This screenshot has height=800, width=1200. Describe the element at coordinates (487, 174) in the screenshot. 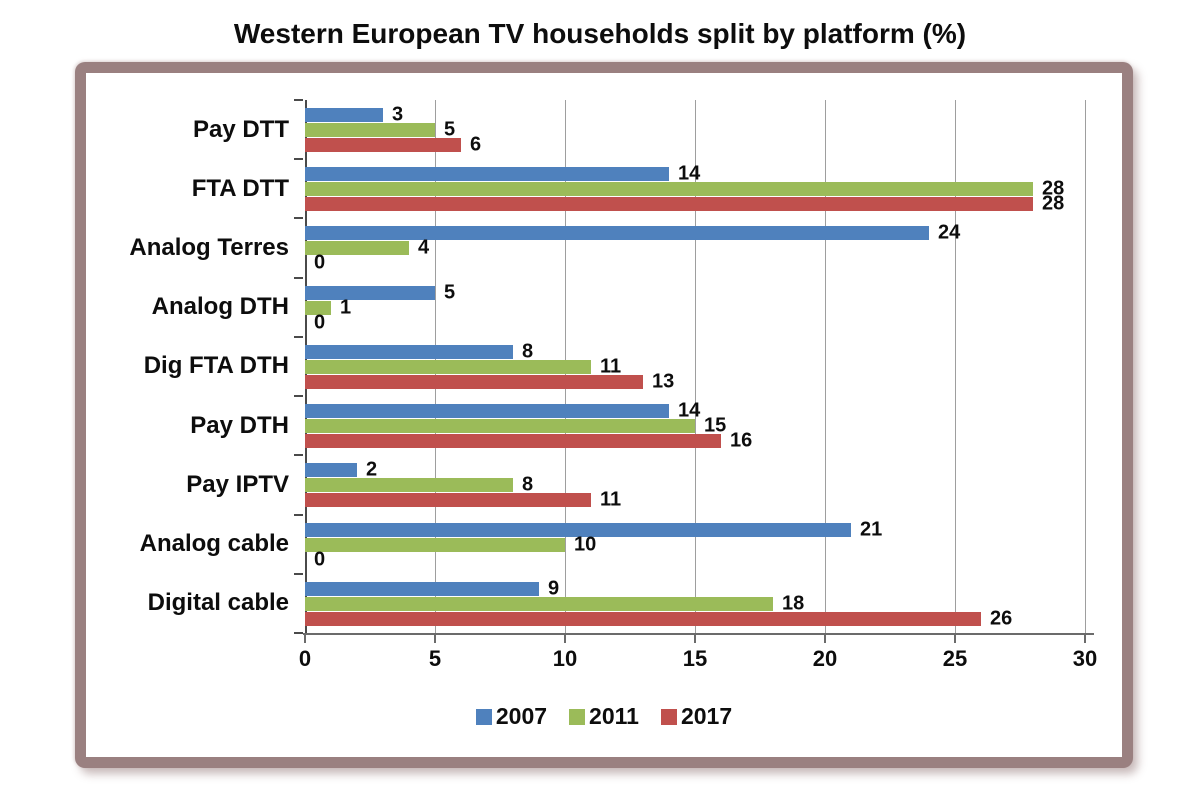

I see `bar-2007-fta-dtt` at that location.